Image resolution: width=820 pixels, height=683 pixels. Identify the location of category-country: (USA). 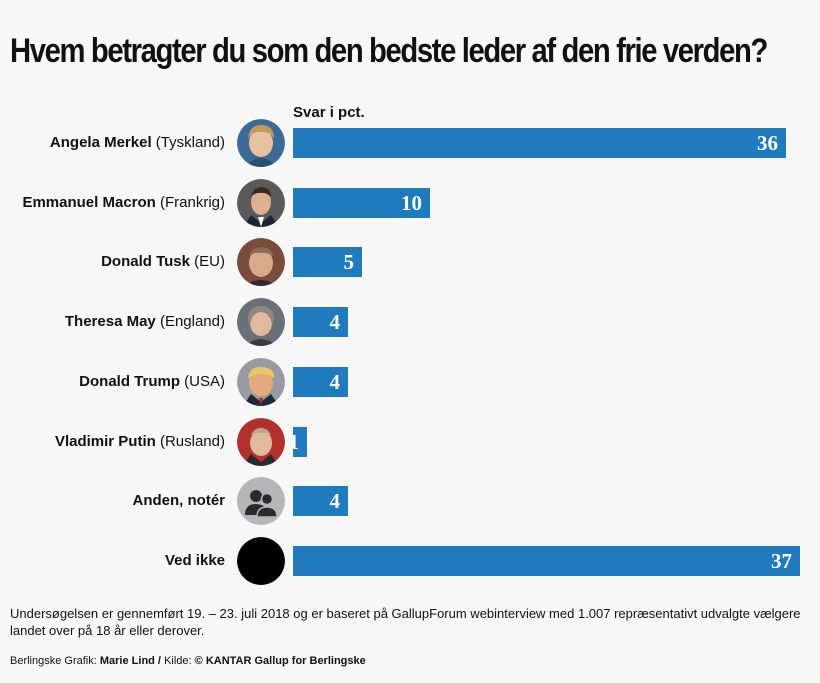
(202, 381).